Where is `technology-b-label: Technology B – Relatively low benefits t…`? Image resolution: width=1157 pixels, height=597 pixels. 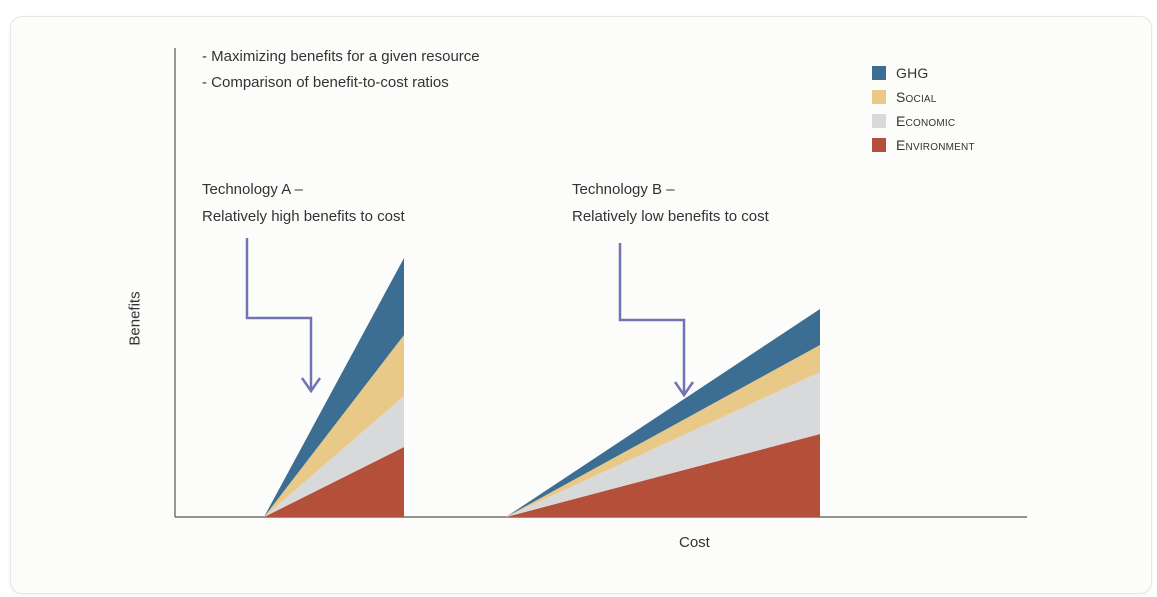 technology-b-label: Technology B – Relatively low benefits t… is located at coordinates (670, 203).